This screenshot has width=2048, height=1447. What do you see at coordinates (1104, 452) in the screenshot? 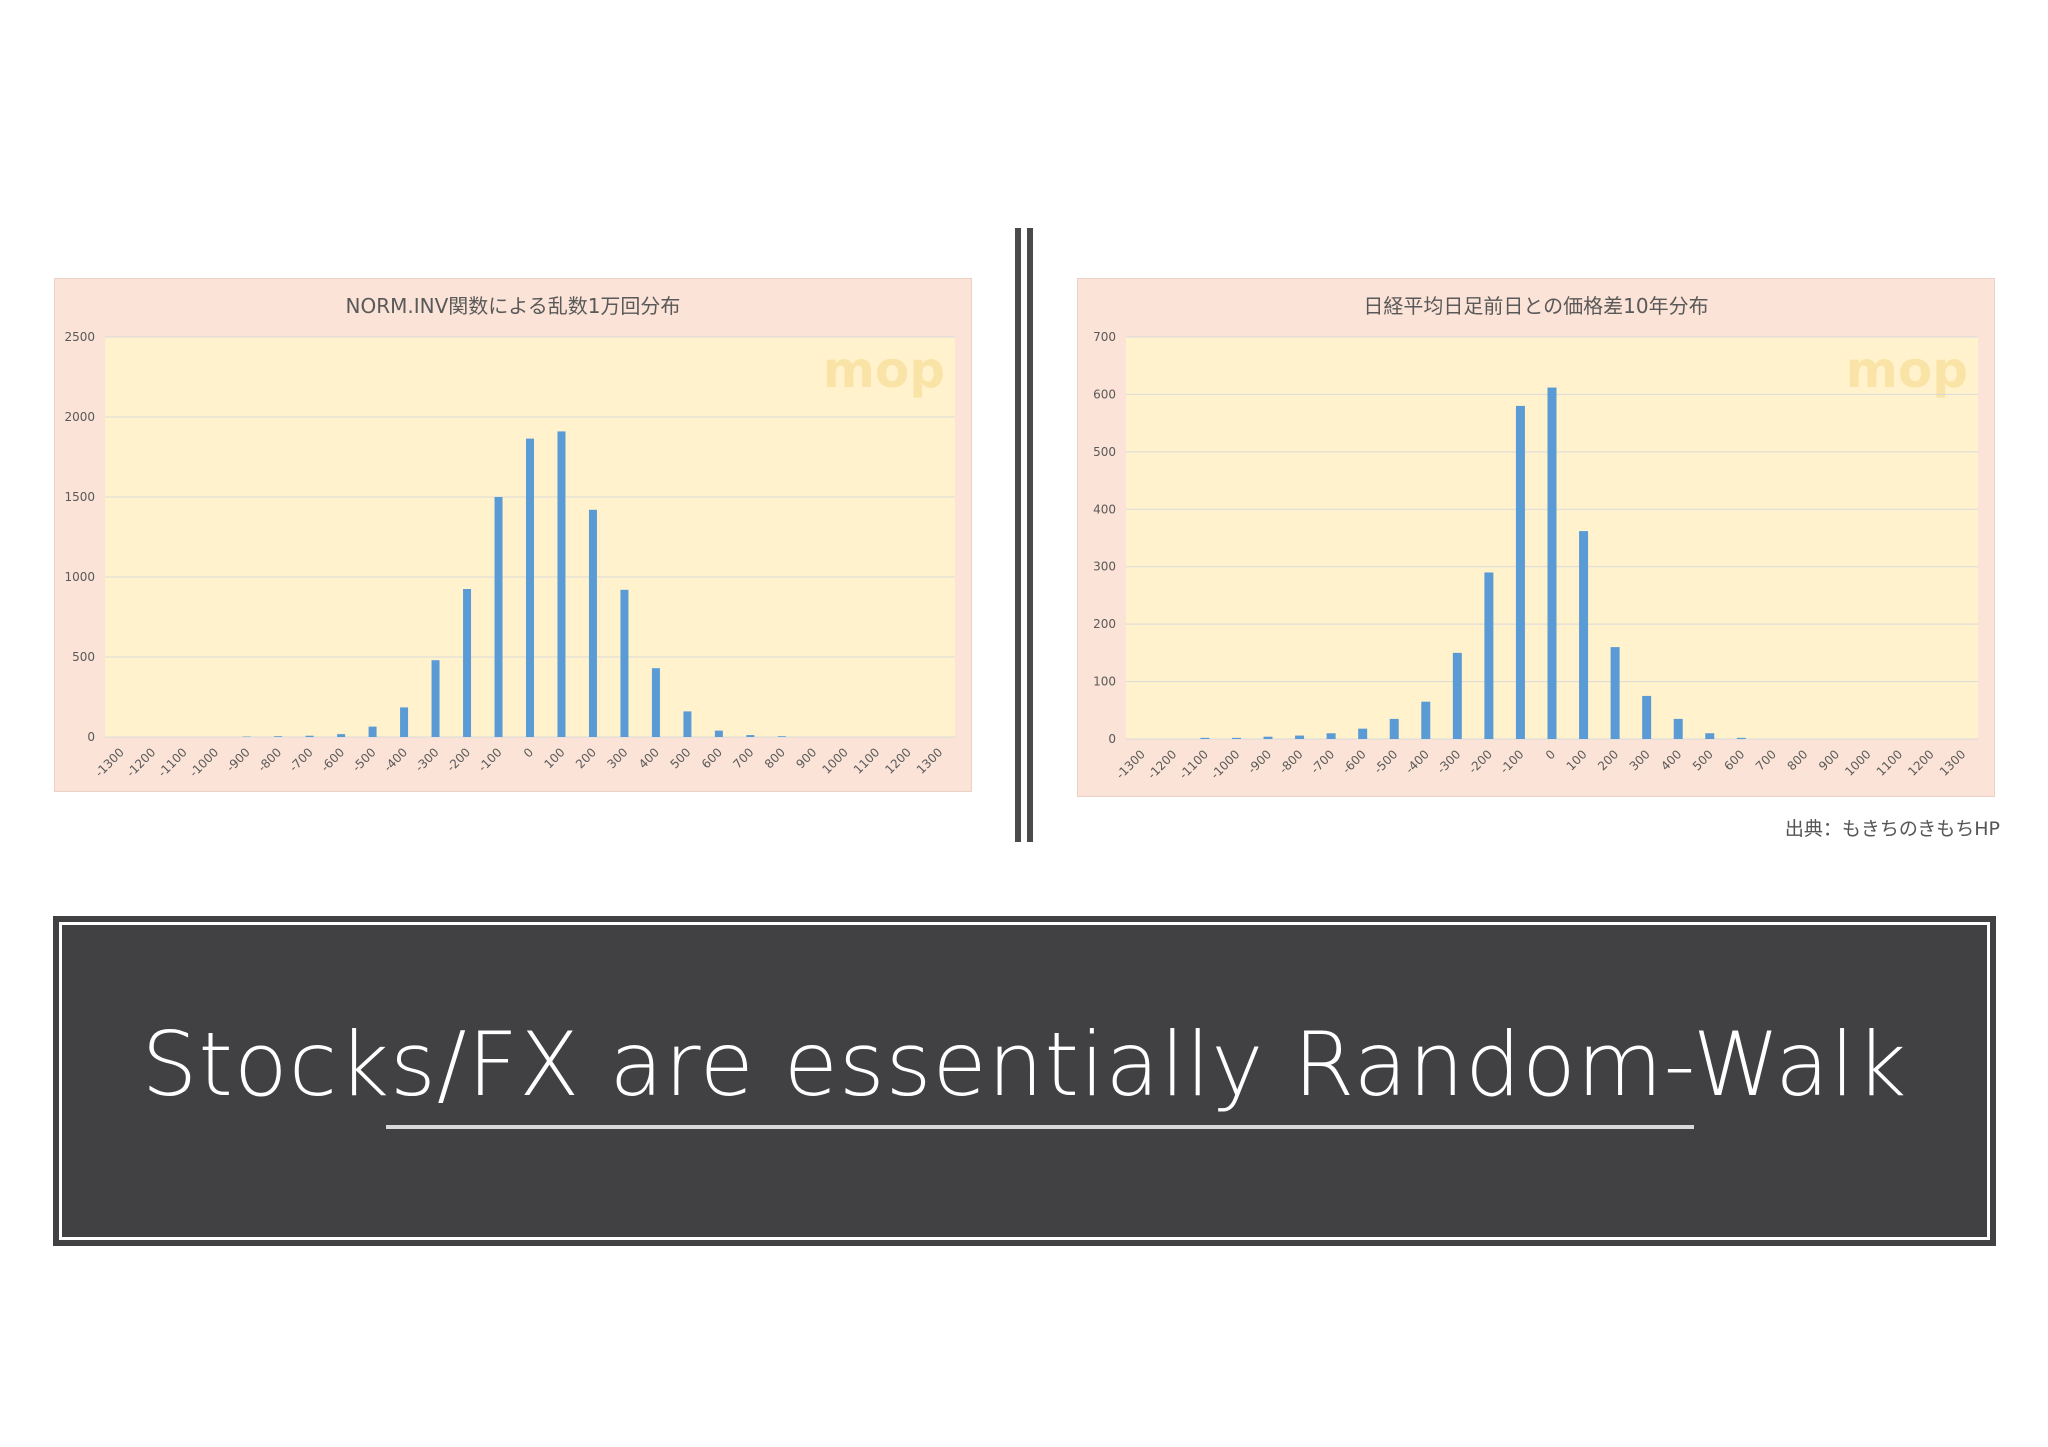
I see `y-tick-label: 500` at bounding box center [1104, 452].